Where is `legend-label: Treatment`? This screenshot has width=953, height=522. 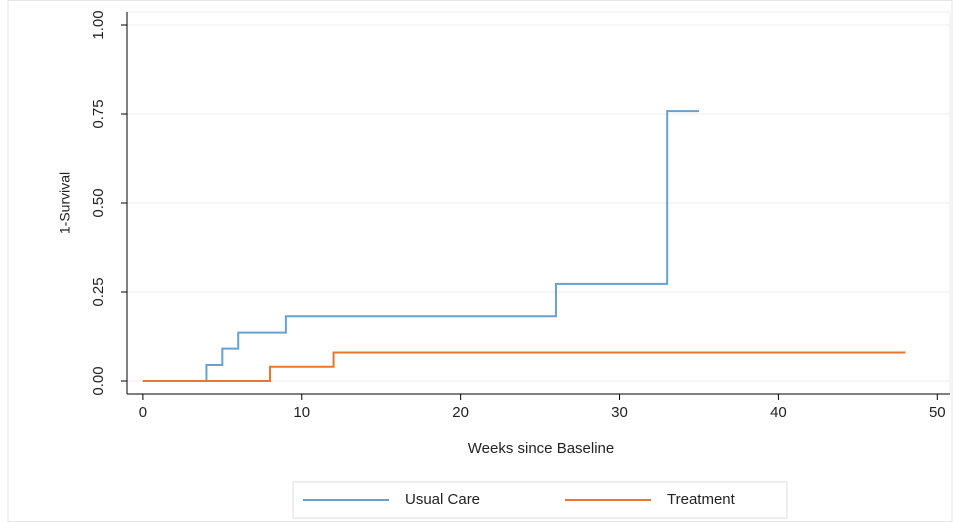
legend-label: Treatment is located at coordinates (701, 499).